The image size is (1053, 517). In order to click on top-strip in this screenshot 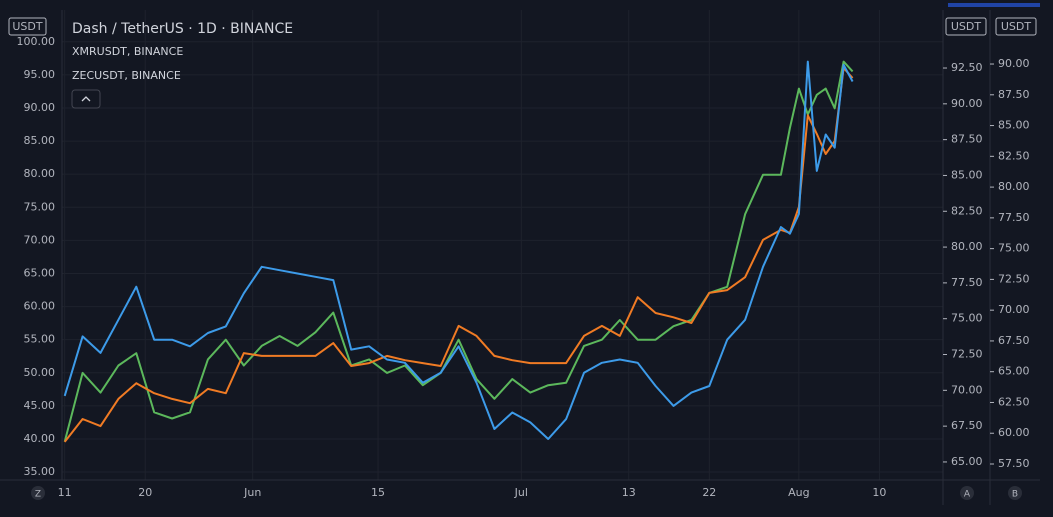, I will do `click(994, 5)`.